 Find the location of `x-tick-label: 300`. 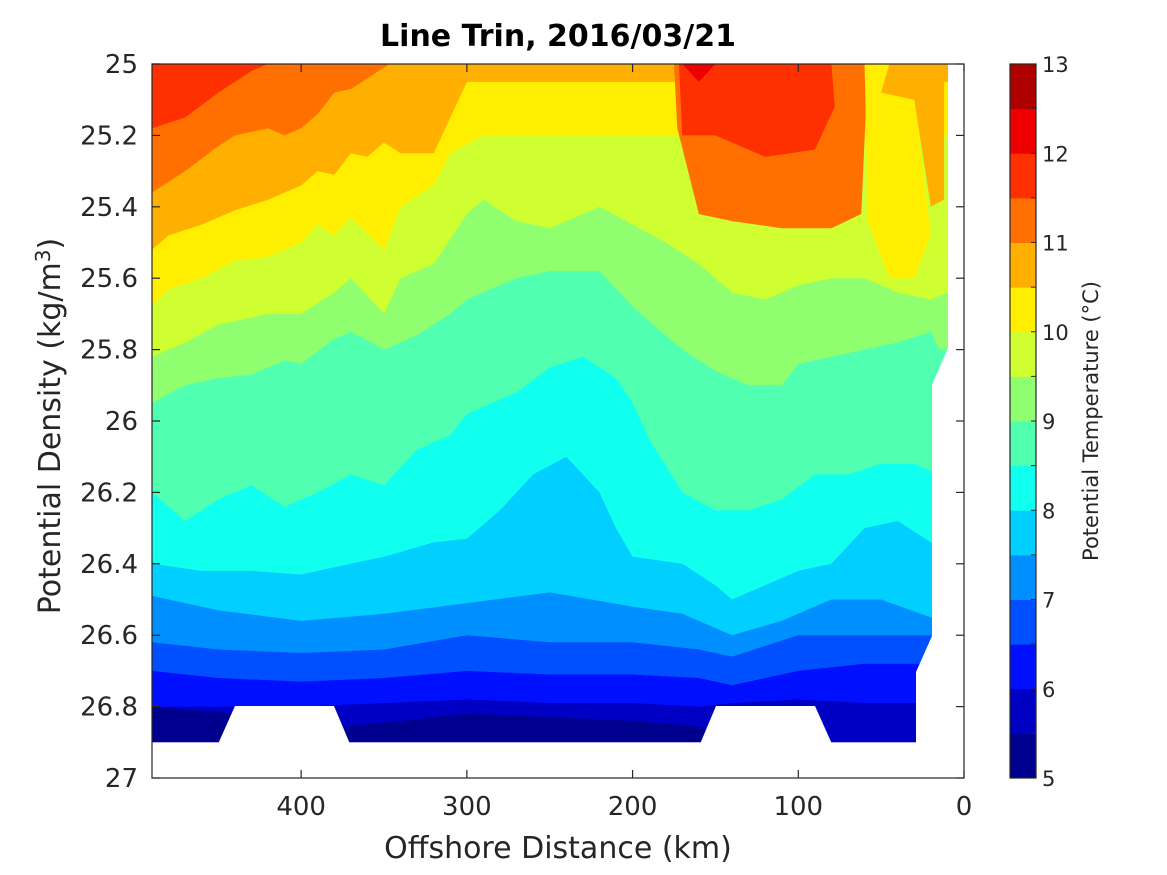

x-tick-label: 300 is located at coordinates (467, 807).